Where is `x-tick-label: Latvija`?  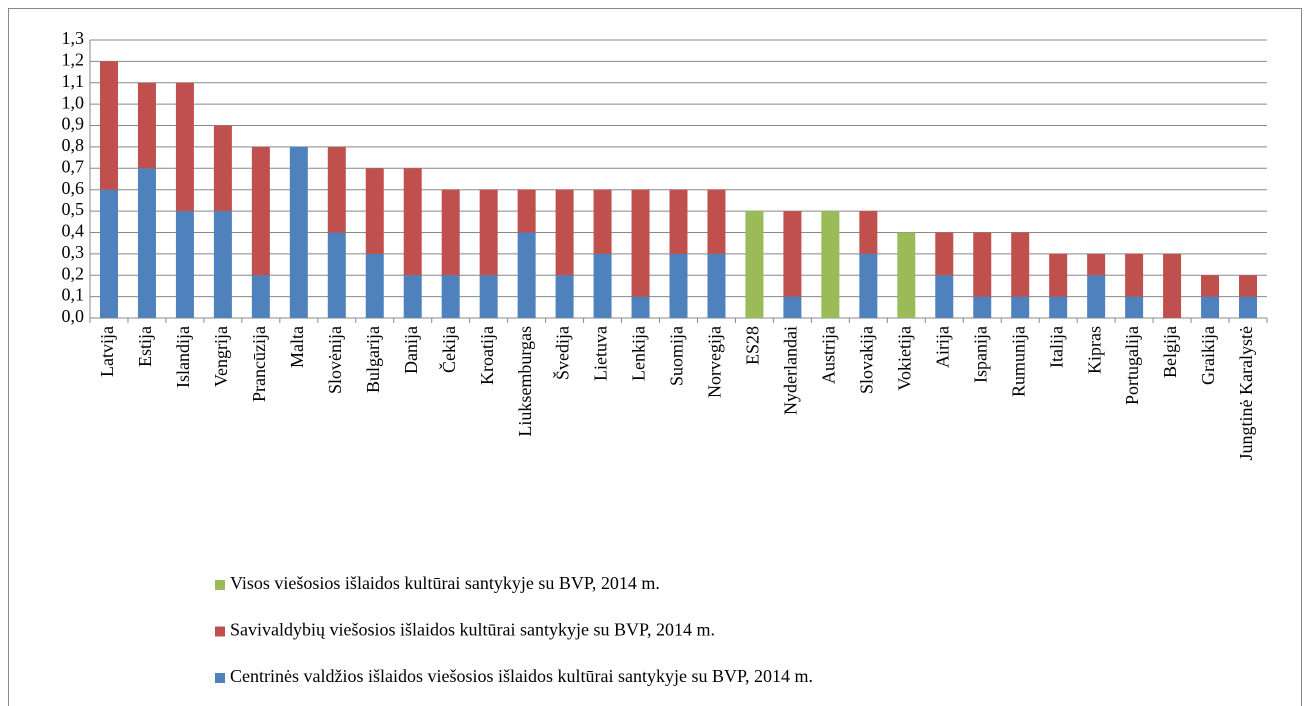 x-tick-label: Latvija is located at coordinates (107, 351).